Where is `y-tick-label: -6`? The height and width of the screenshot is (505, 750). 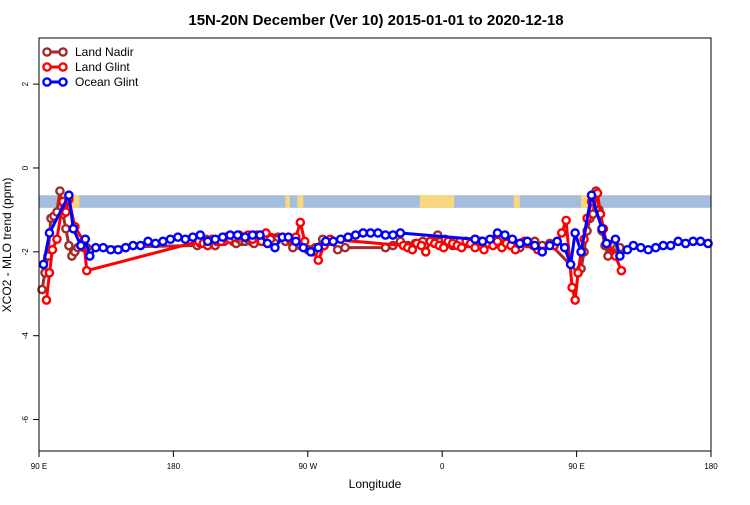 y-tick-label: -6 is located at coordinates (25, 419).